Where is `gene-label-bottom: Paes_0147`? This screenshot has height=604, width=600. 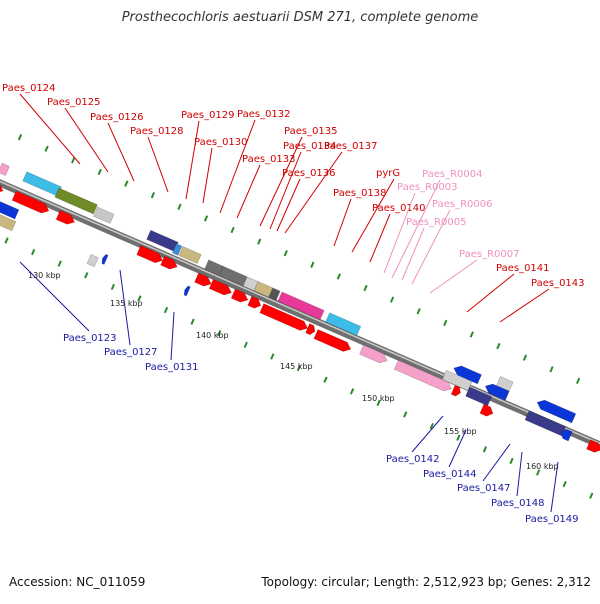
gene-label-bottom: Paes_0147 is located at coordinates (484, 488).